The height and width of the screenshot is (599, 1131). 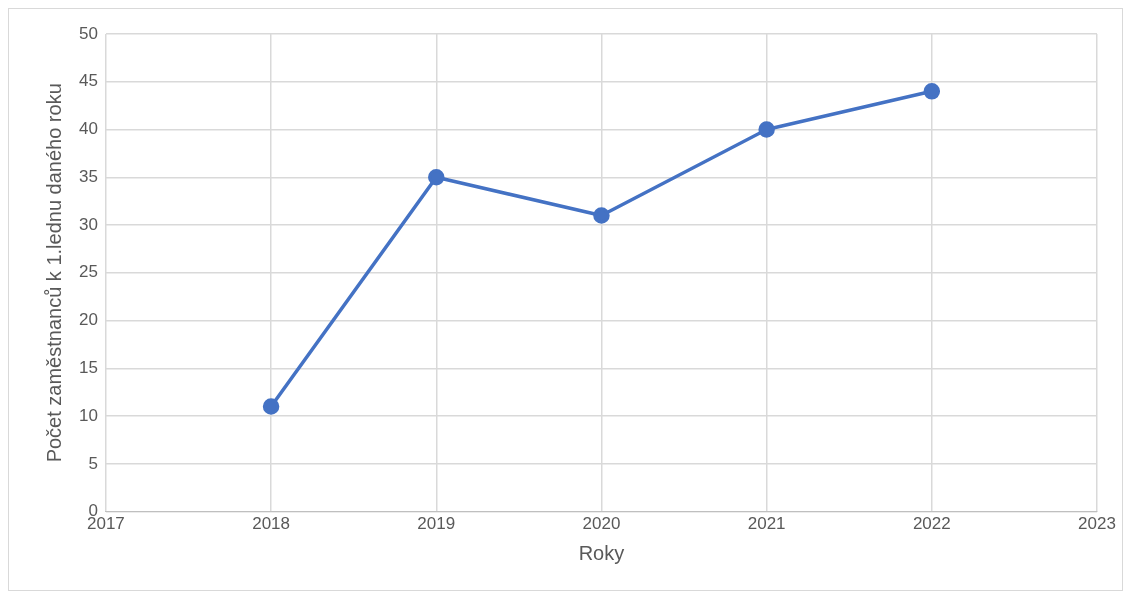 I want to click on x-tick-label: 2021, so click(x=766, y=524).